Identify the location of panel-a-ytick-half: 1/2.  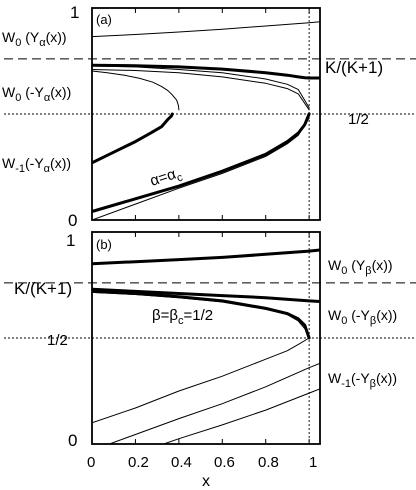
(358, 119).